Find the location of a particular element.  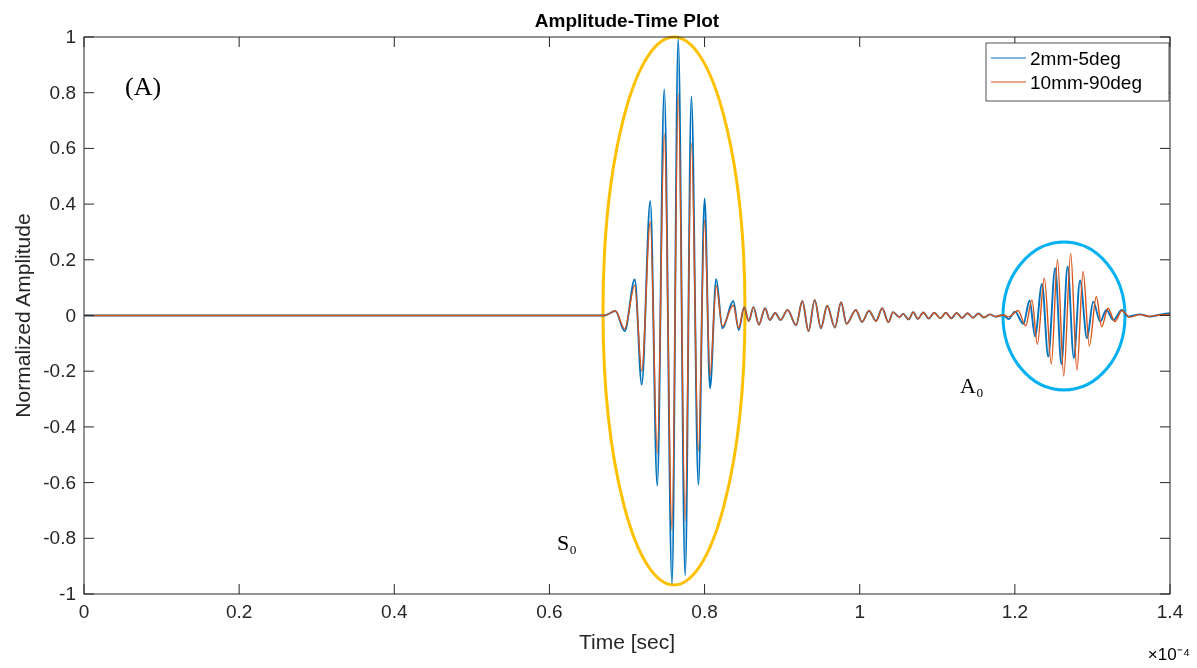

y-tick-label: 0.6 is located at coordinates (62, 148).